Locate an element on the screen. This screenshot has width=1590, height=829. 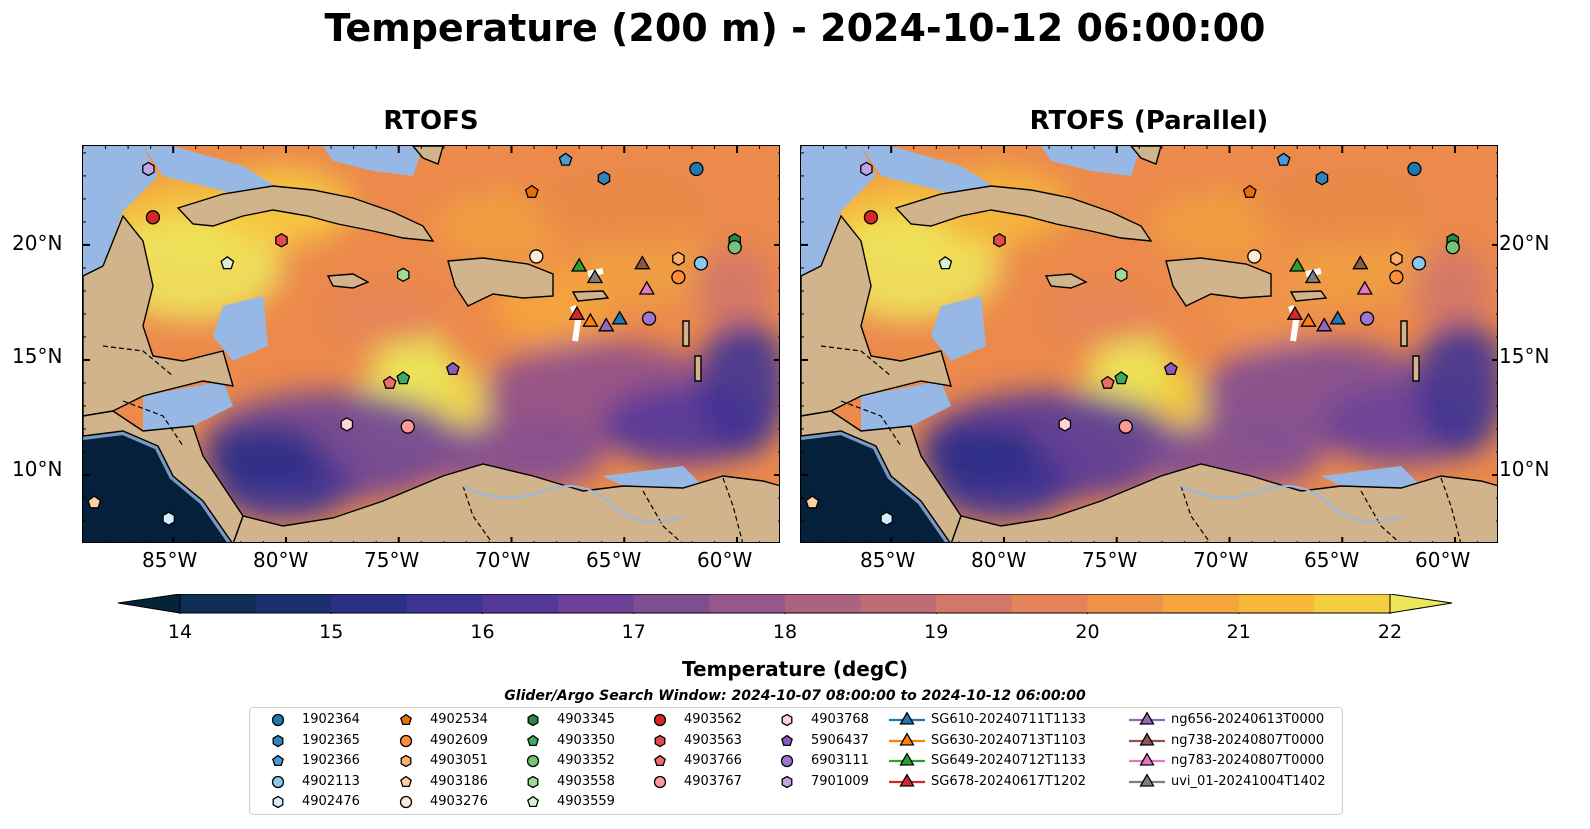
colorbar-tick-label: 15 is located at coordinates (331, 632).